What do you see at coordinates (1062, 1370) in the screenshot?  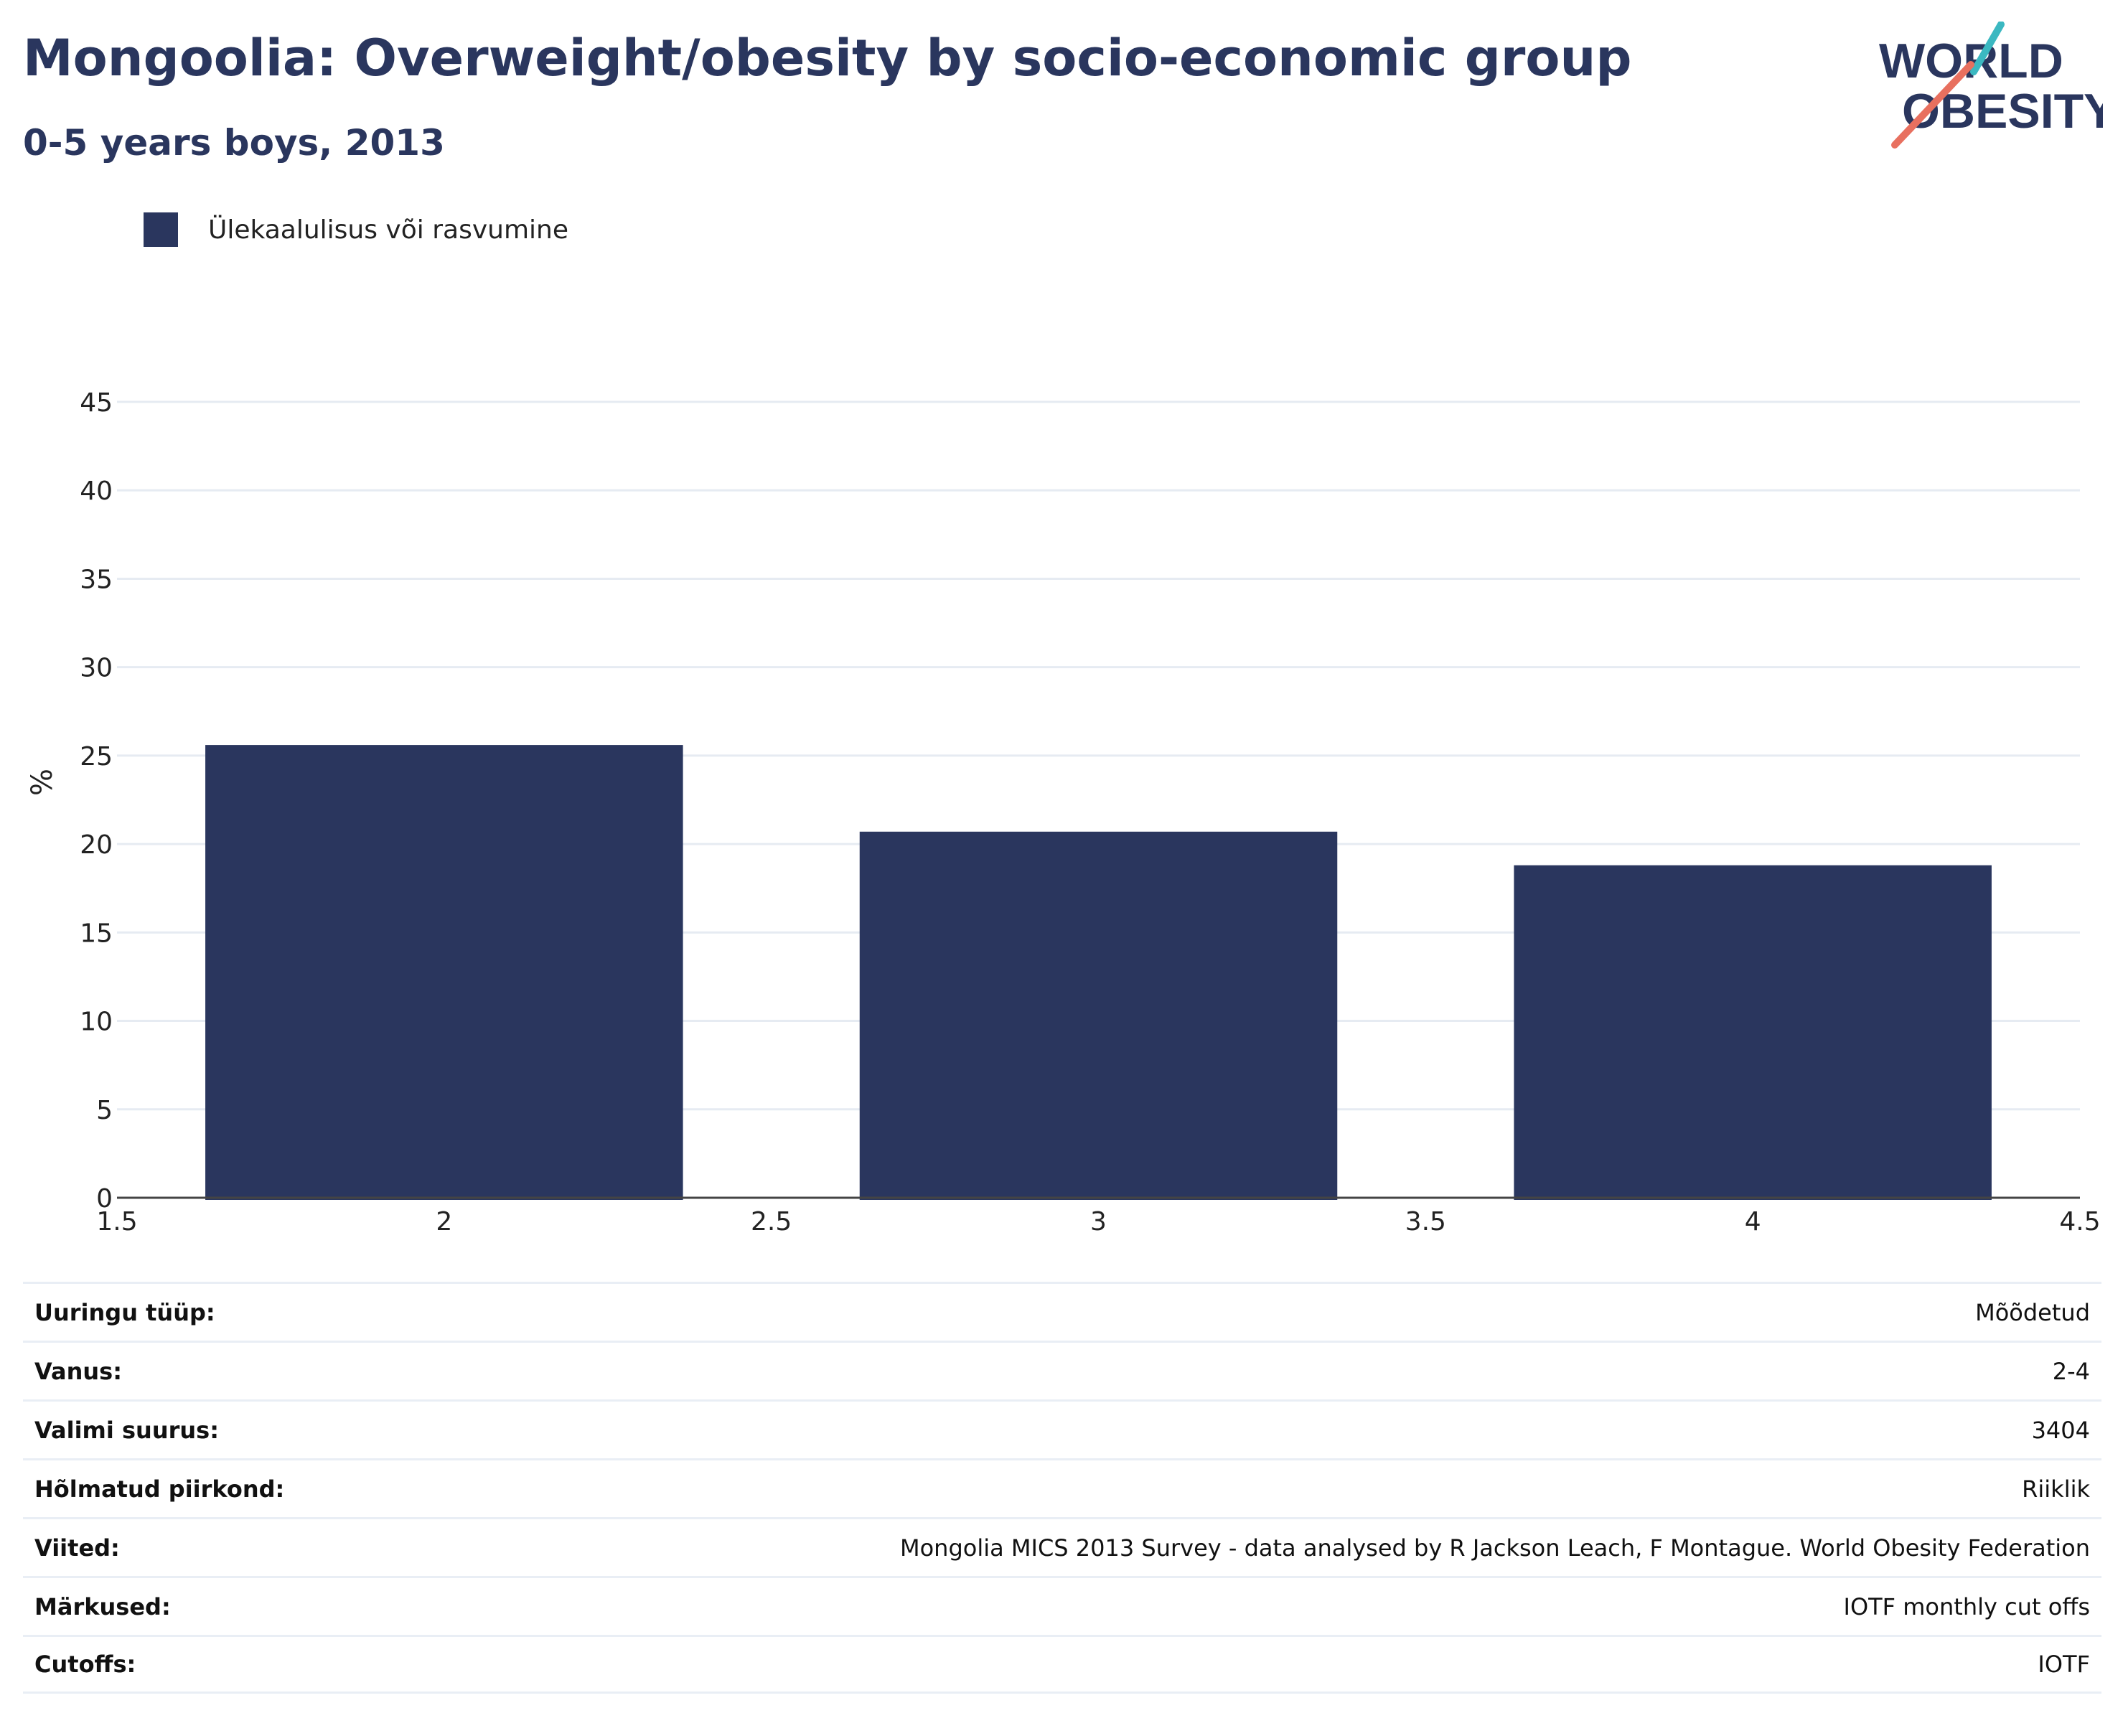 I see `info-row: Vanus: 2-4` at bounding box center [1062, 1370].